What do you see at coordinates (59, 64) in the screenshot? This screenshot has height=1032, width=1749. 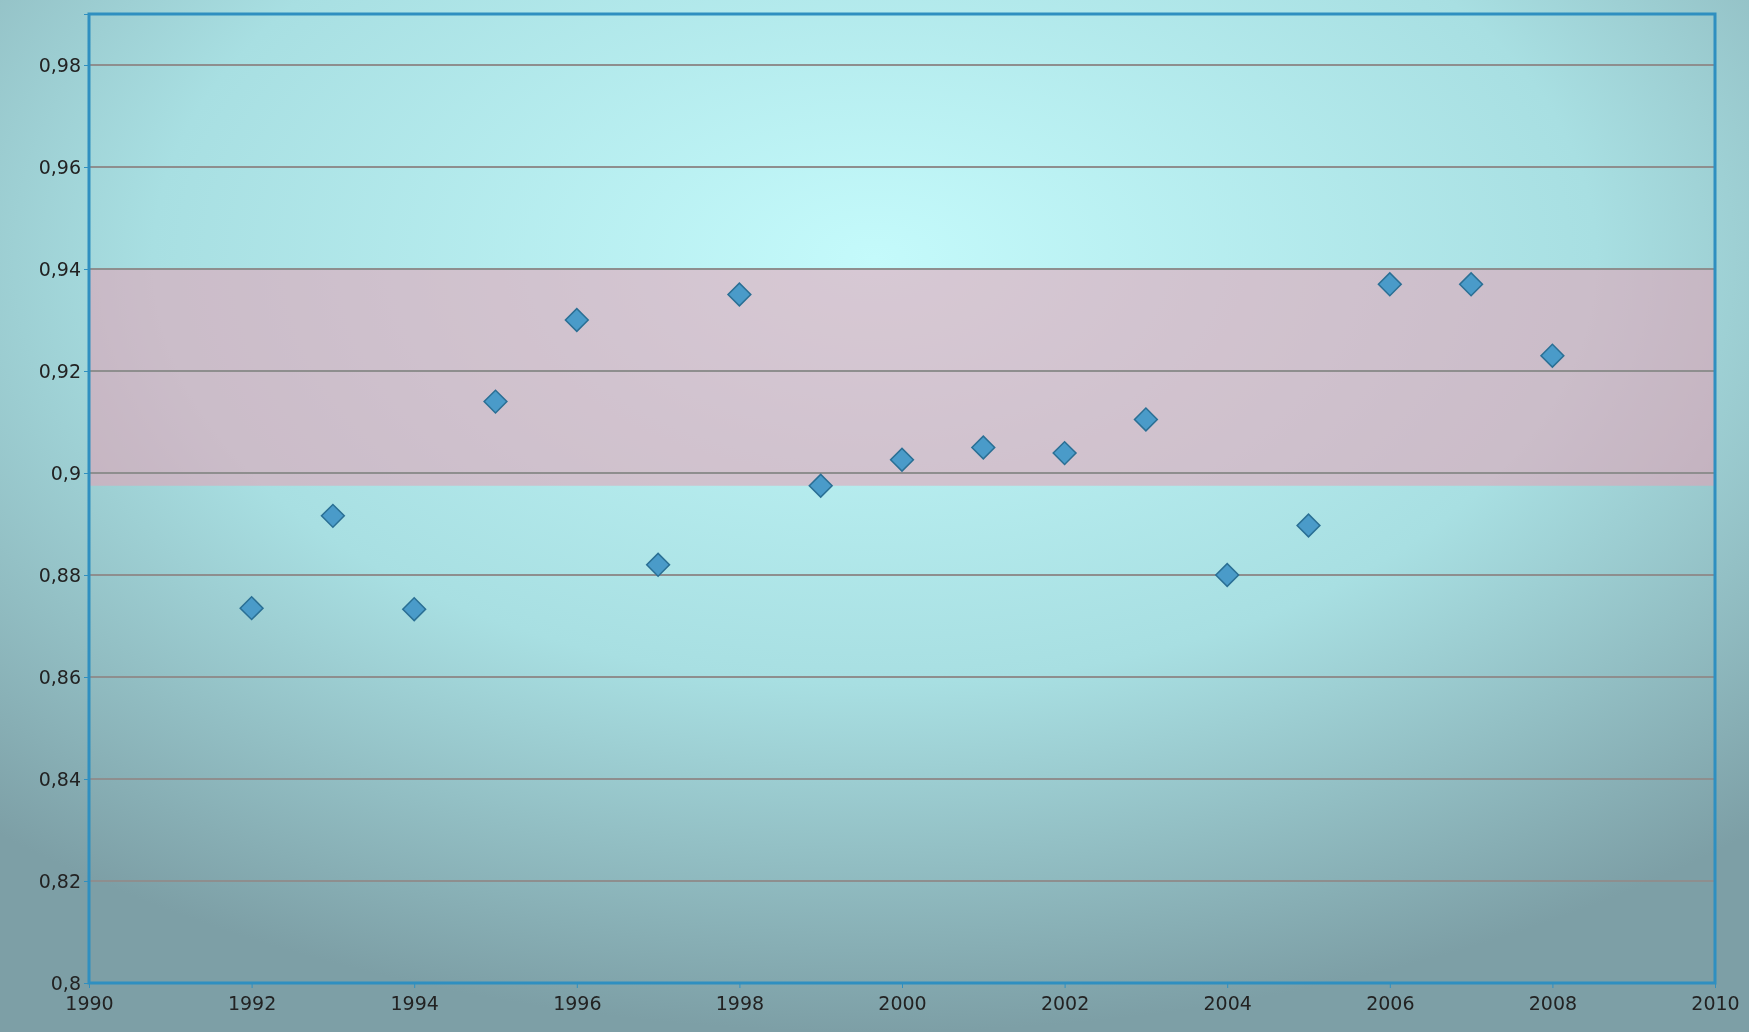 I see `y-tick-label: 0,98` at bounding box center [59, 64].